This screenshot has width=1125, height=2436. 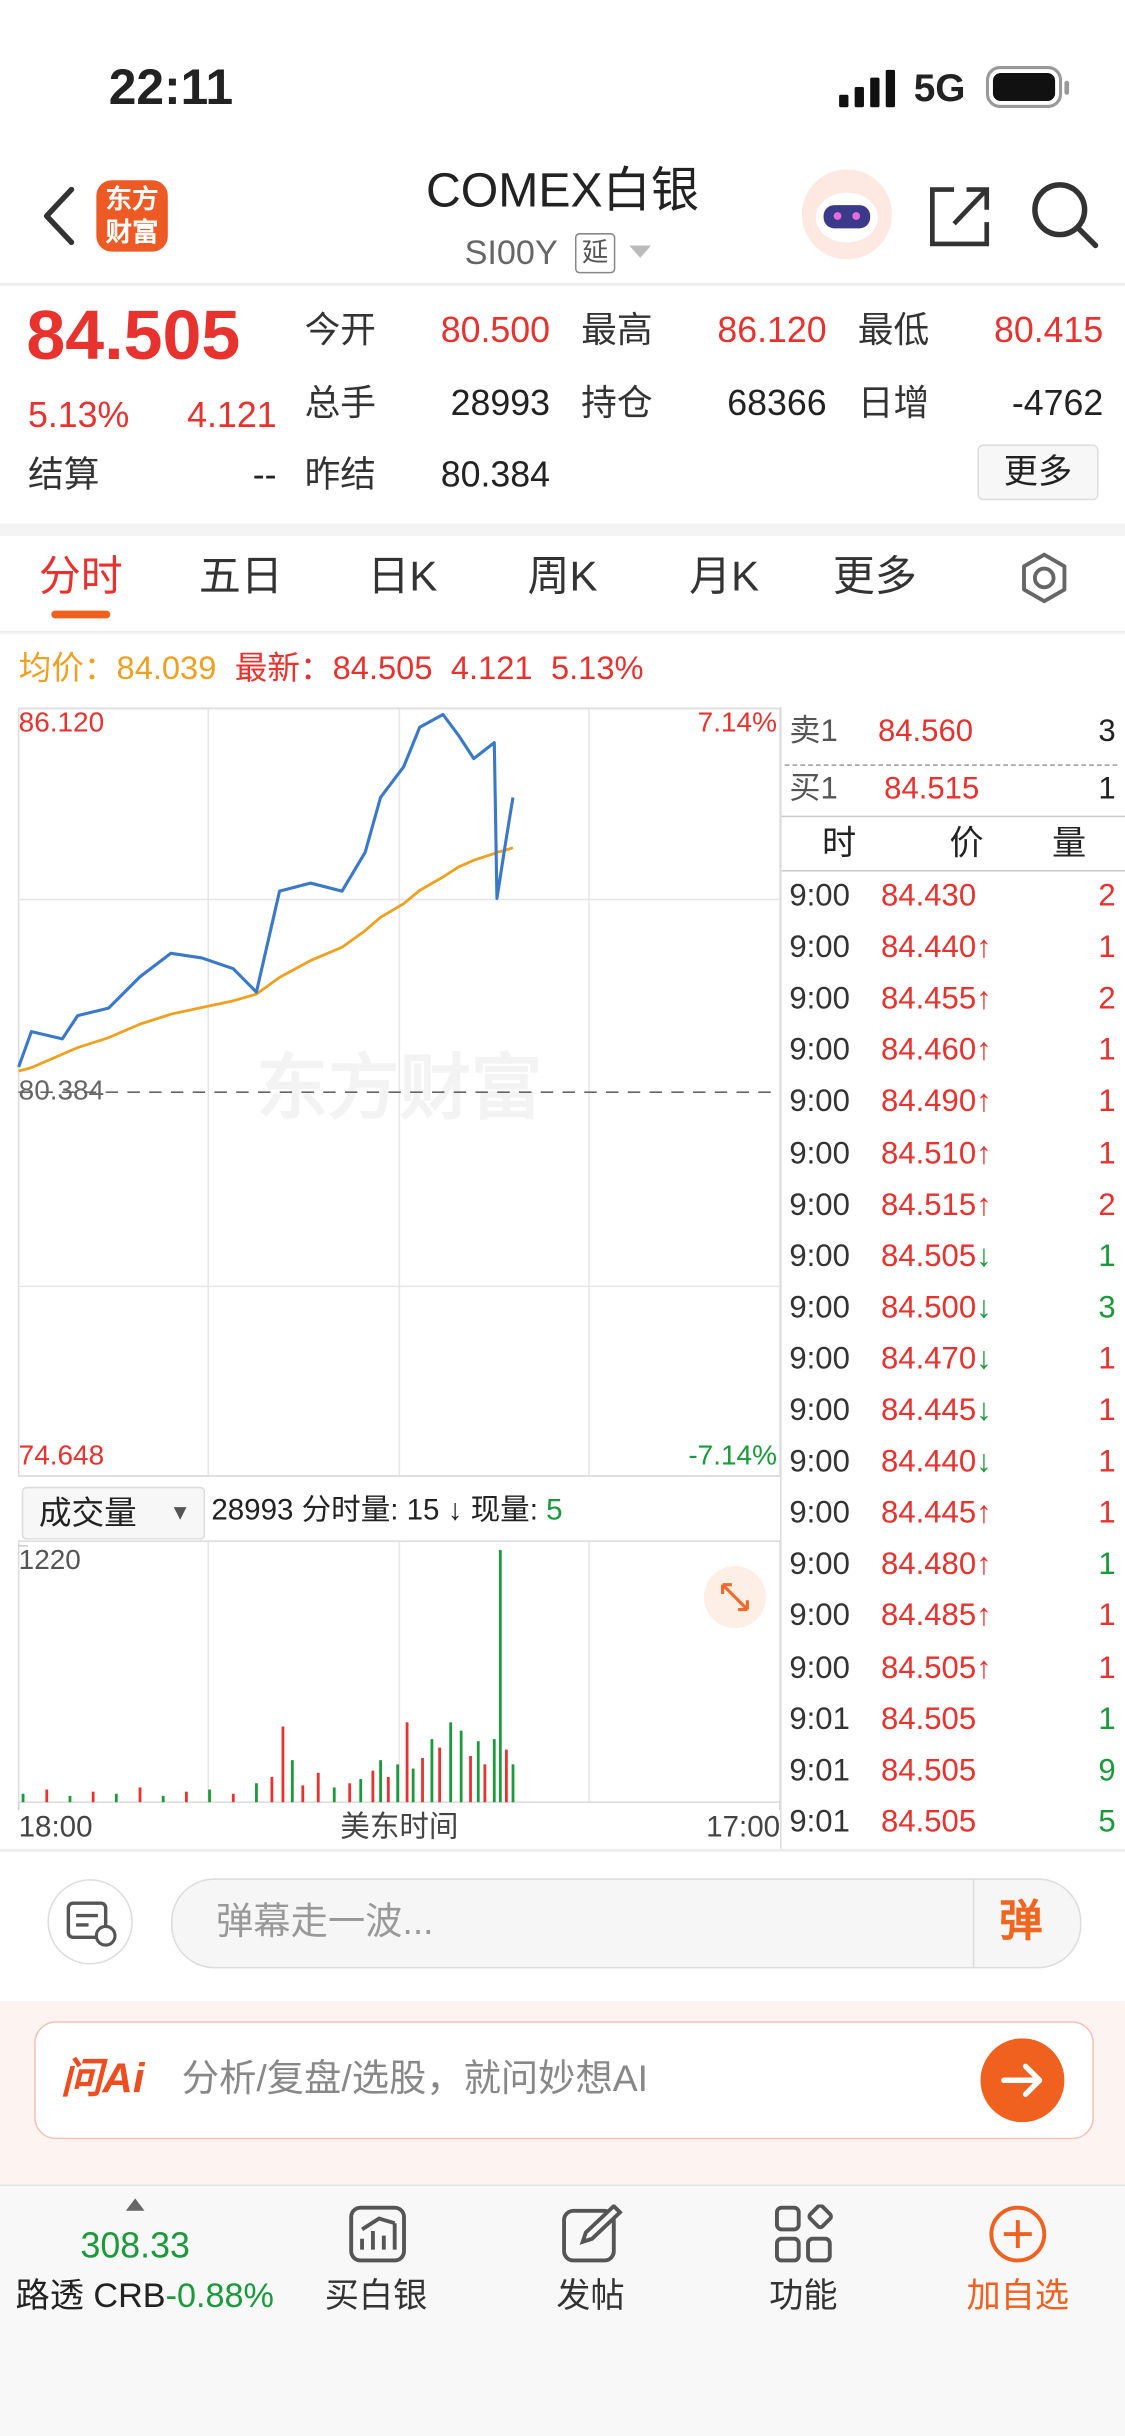 What do you see at coordinates (113, 1513) in the screenshot?
I see `indicator-select: 成交量 ▼` at bounding box center [113, 1513].